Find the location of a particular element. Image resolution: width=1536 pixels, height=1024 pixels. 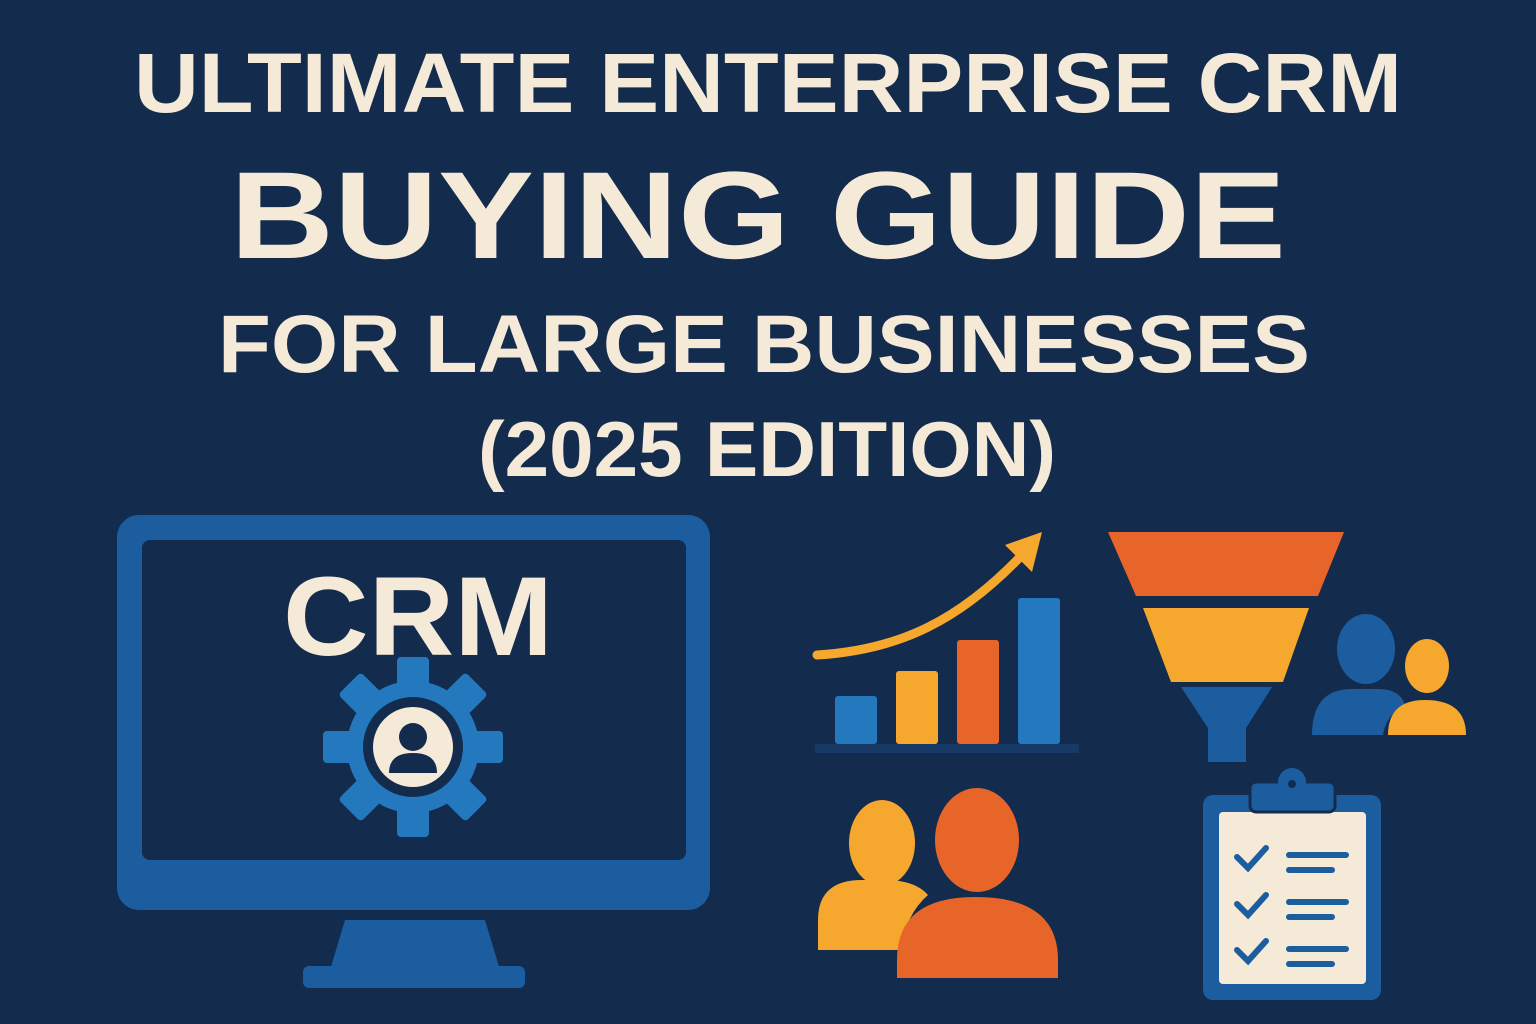

gear-user-icon is located at coordinates (413, 747).